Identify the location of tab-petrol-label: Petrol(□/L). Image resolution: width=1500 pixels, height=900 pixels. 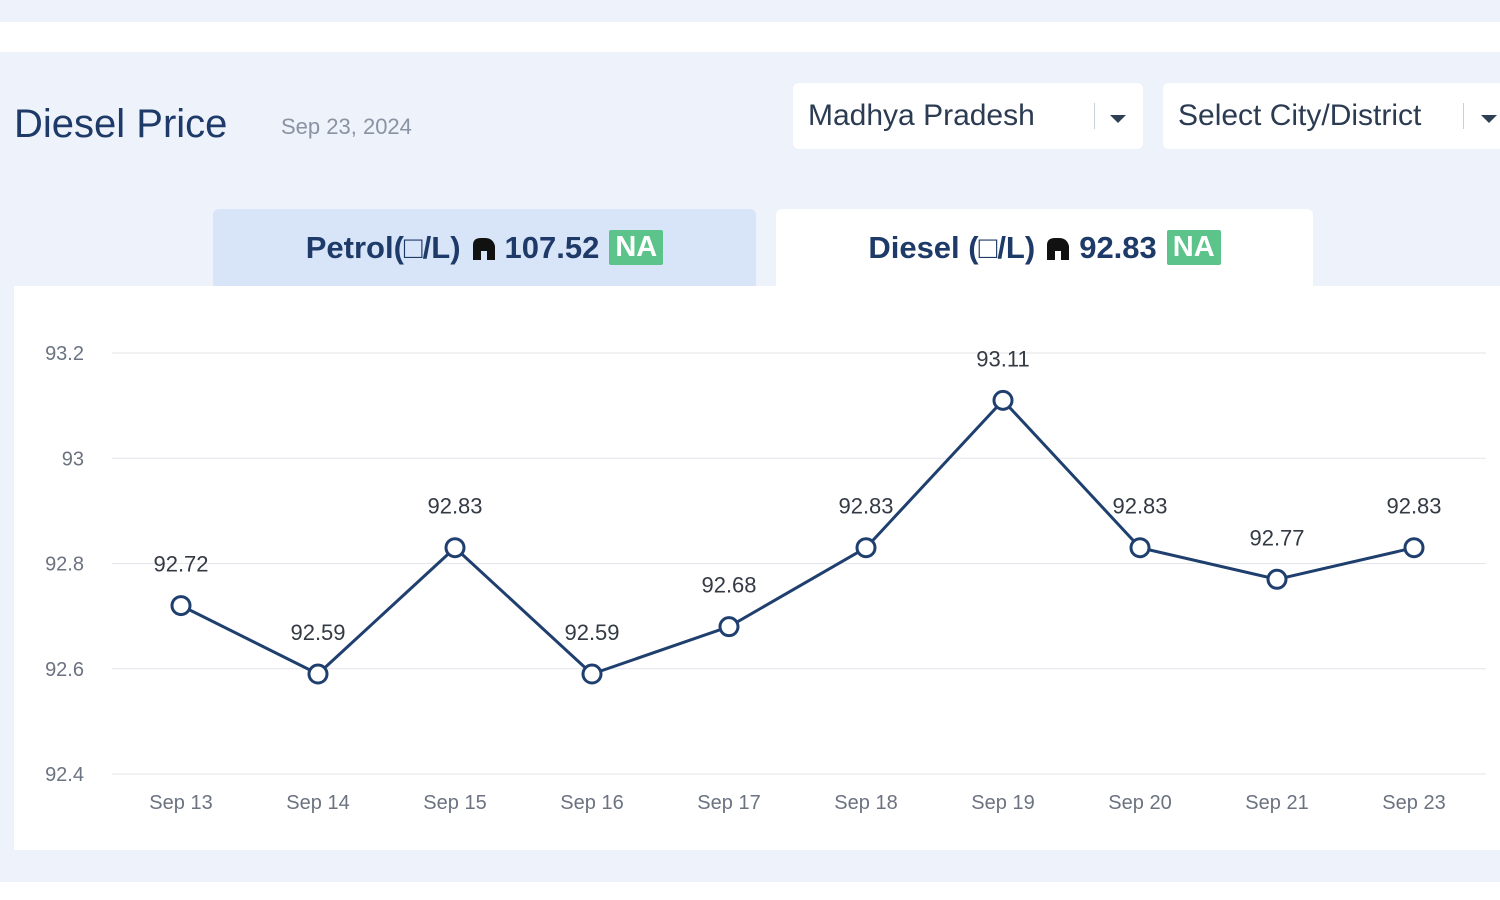
(383, 247).